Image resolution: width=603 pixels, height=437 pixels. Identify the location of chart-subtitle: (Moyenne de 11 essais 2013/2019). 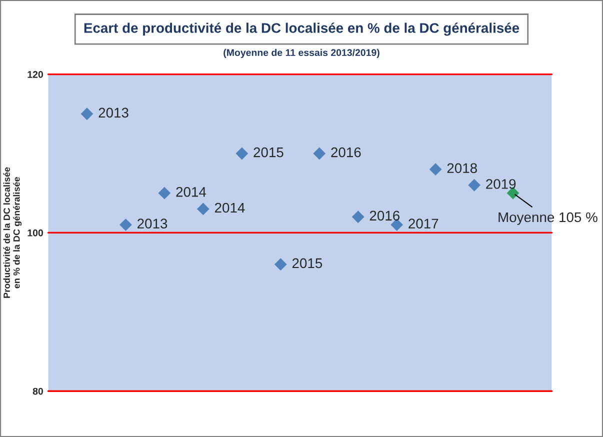
(302, 53).